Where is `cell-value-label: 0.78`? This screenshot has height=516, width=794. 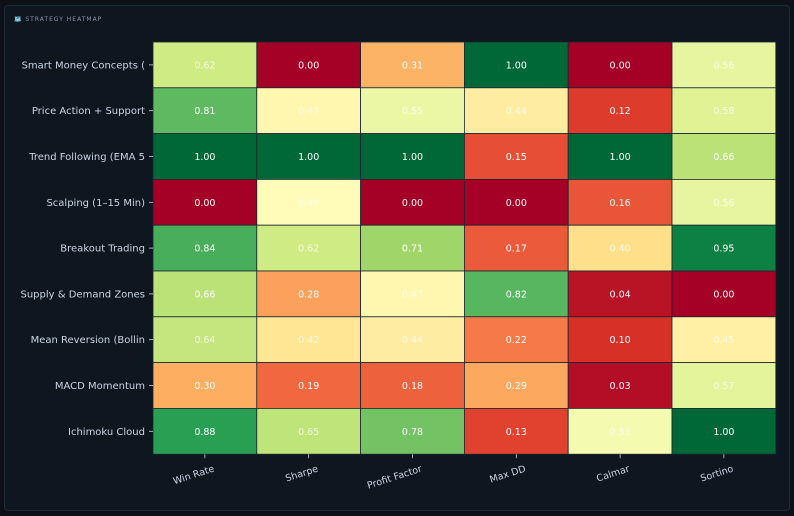 cell-value-label: 0.78 is located at coordinates (412, 432).